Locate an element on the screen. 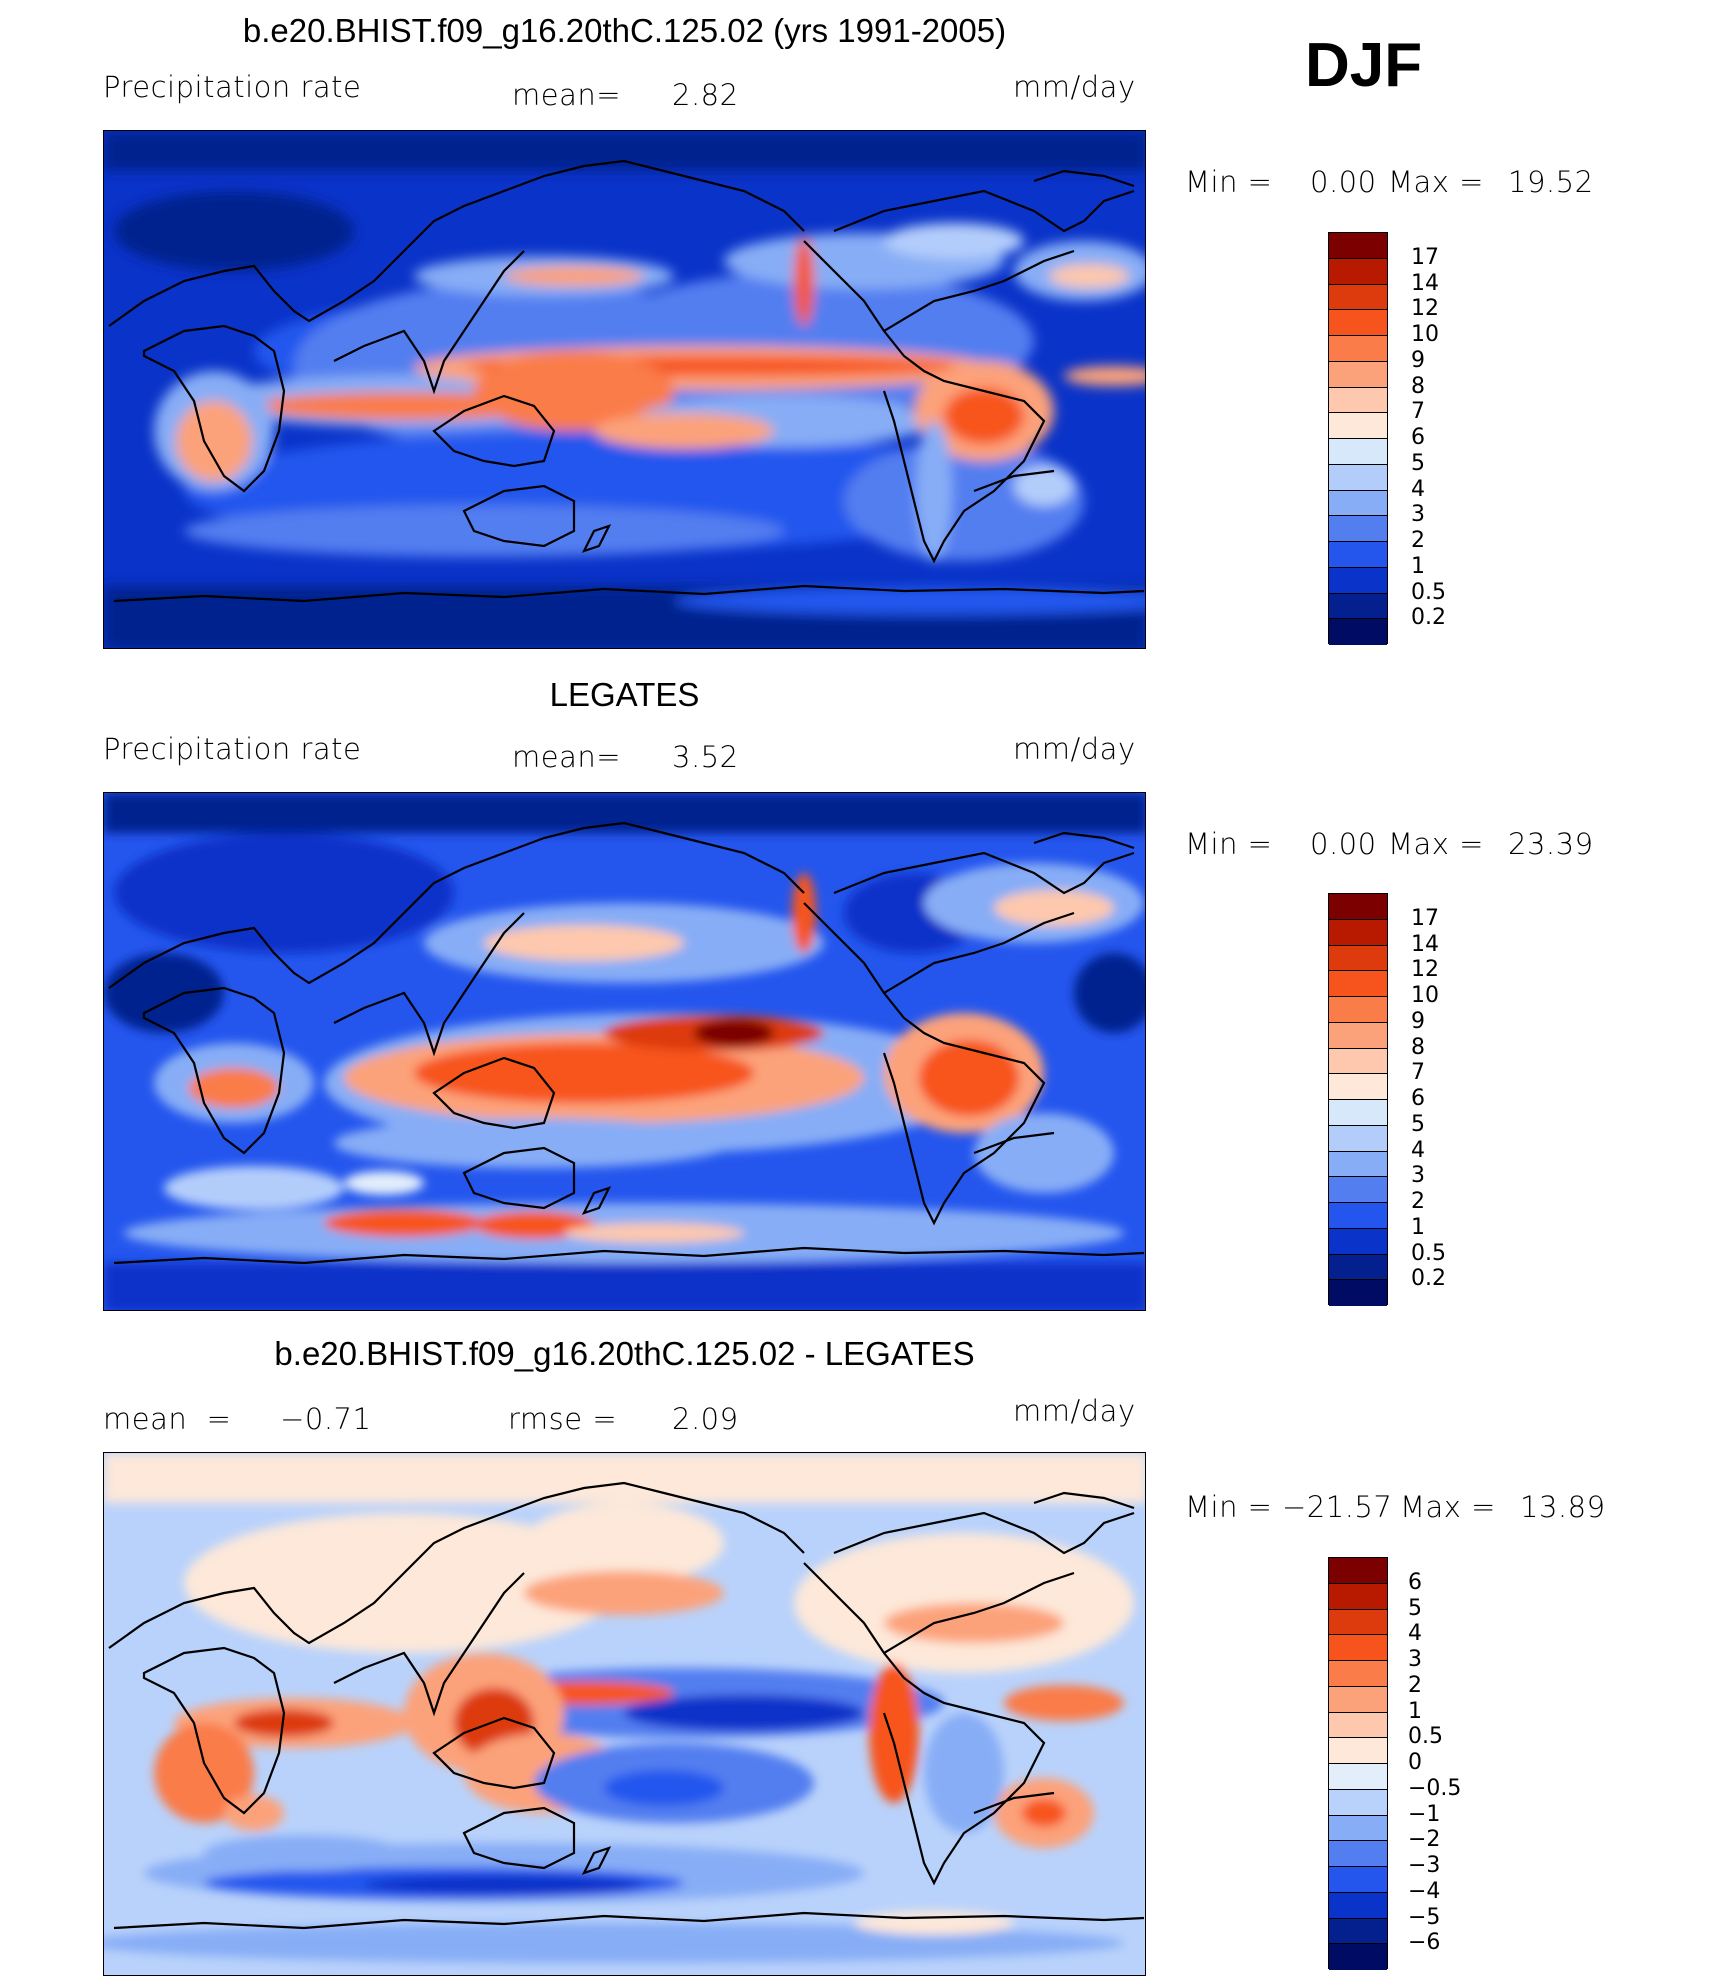 The width and height of the screenshot is (1710, 1979). colorbar-tick-label: −5 is located at coordinates (1424, 1917).